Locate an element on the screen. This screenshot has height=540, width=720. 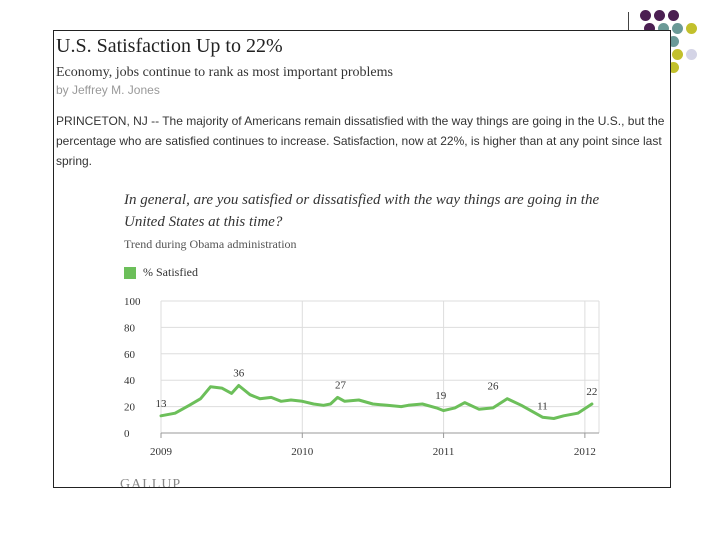
chart-legend: % Satisfied is located at coordinates (161, 272).